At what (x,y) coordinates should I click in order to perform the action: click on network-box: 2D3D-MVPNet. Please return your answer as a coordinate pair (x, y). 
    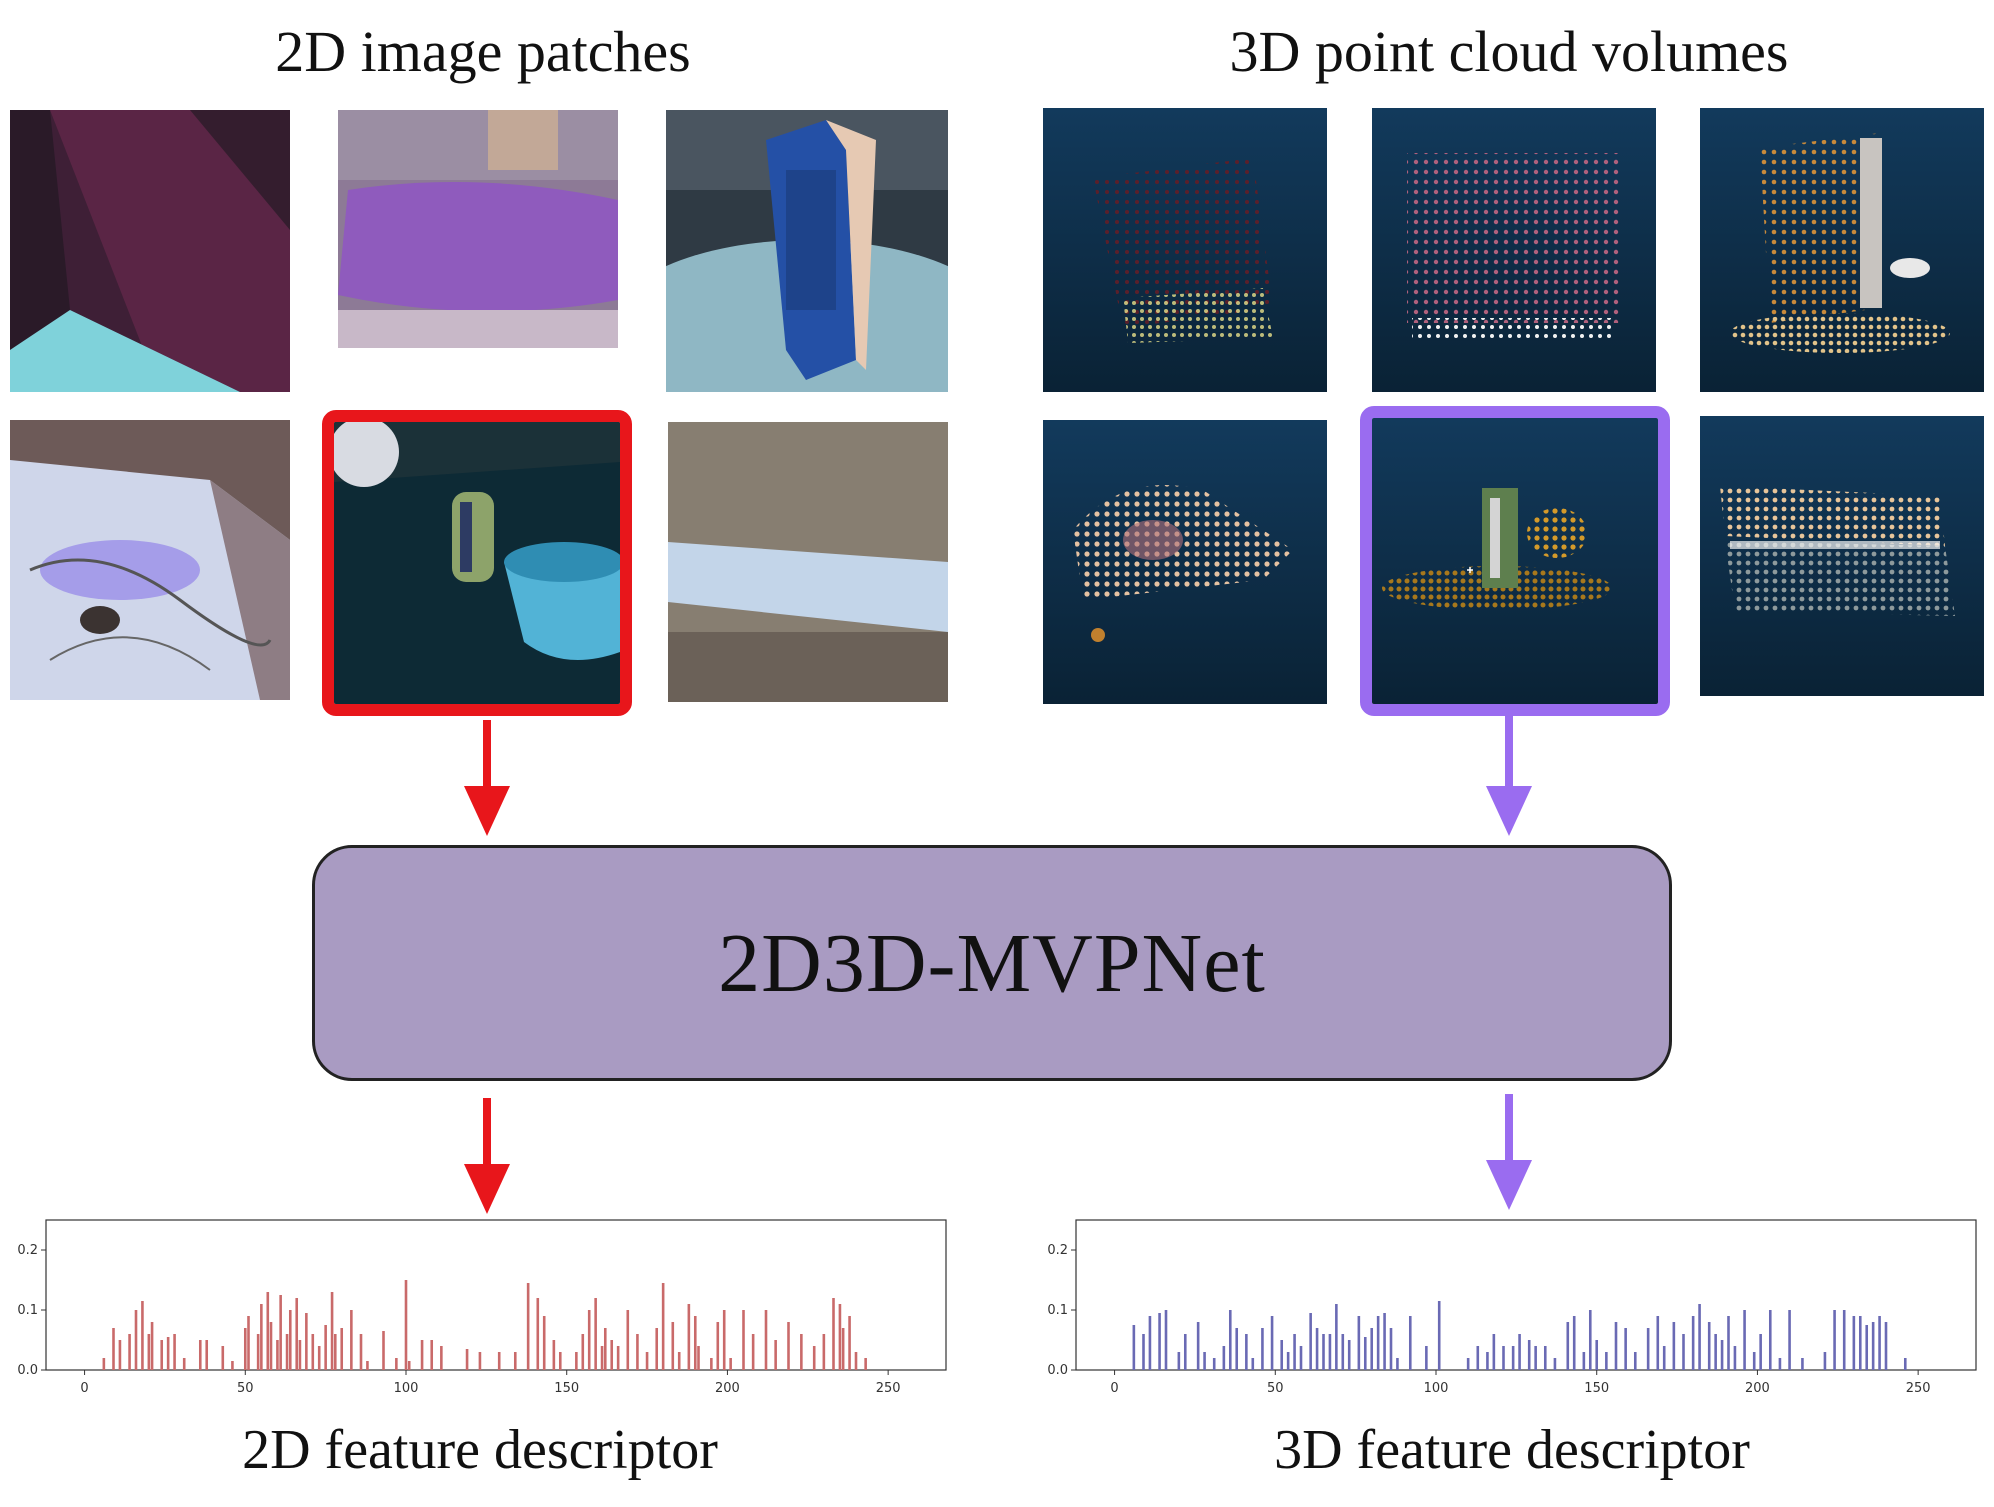
    Looking at the image, I should click on (992, 963).